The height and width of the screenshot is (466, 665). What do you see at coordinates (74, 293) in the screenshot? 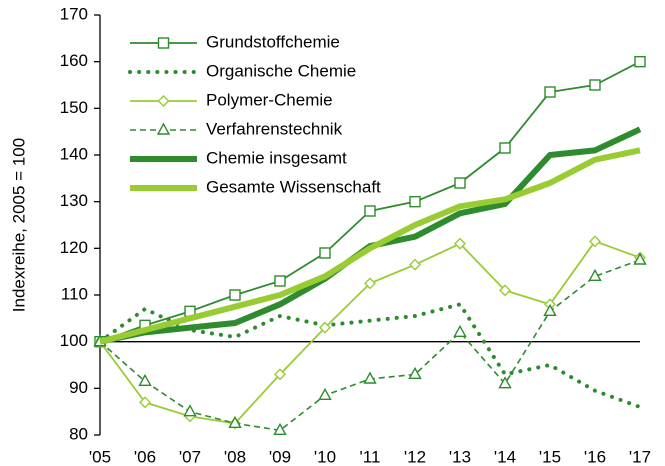
I see `y-tick-label: 110` at bounding box center [74, 293].